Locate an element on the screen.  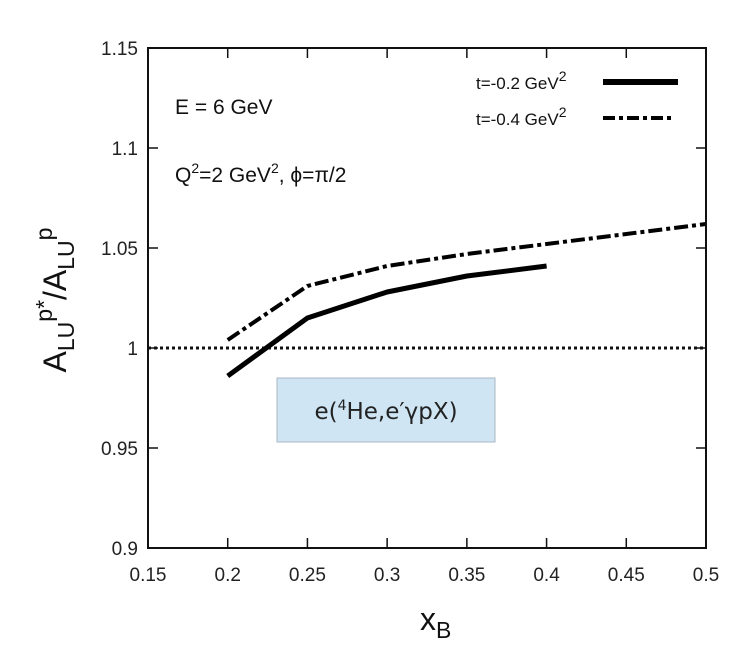
y-tick-label: 1 is located at coordinates (132, 349).